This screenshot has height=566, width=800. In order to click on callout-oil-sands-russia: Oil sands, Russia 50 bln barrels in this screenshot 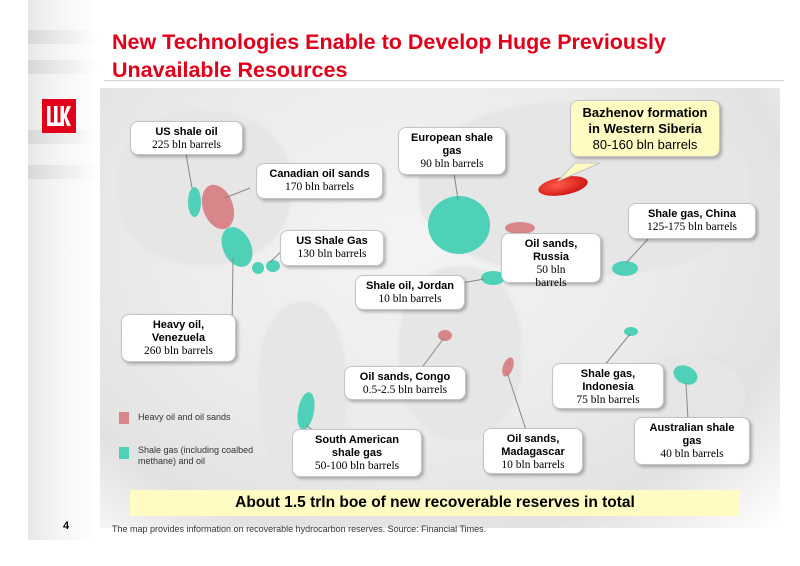, I will do `click(551, 261)`.